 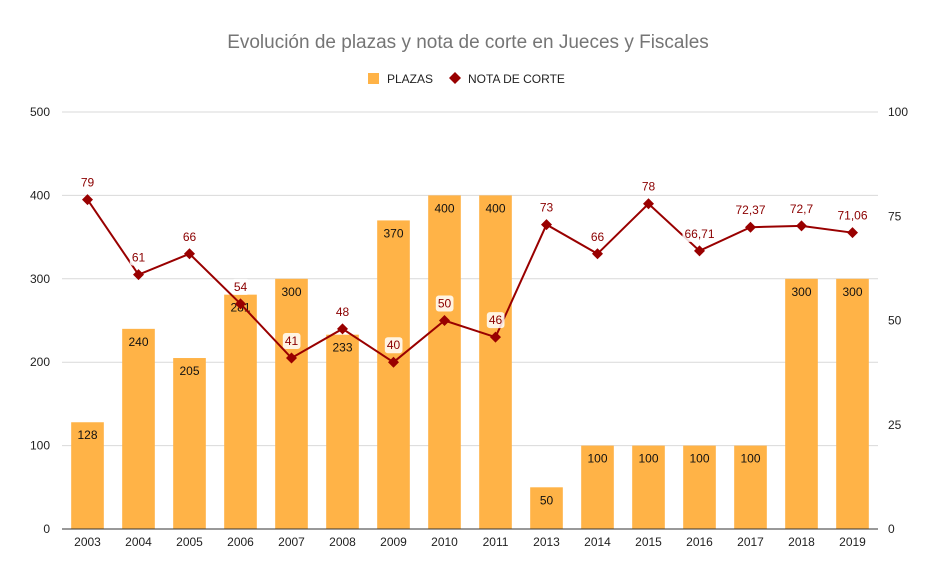 I want to click on y-axis-left: 0 100 200 300 400 500, so click(x=40, y=320).